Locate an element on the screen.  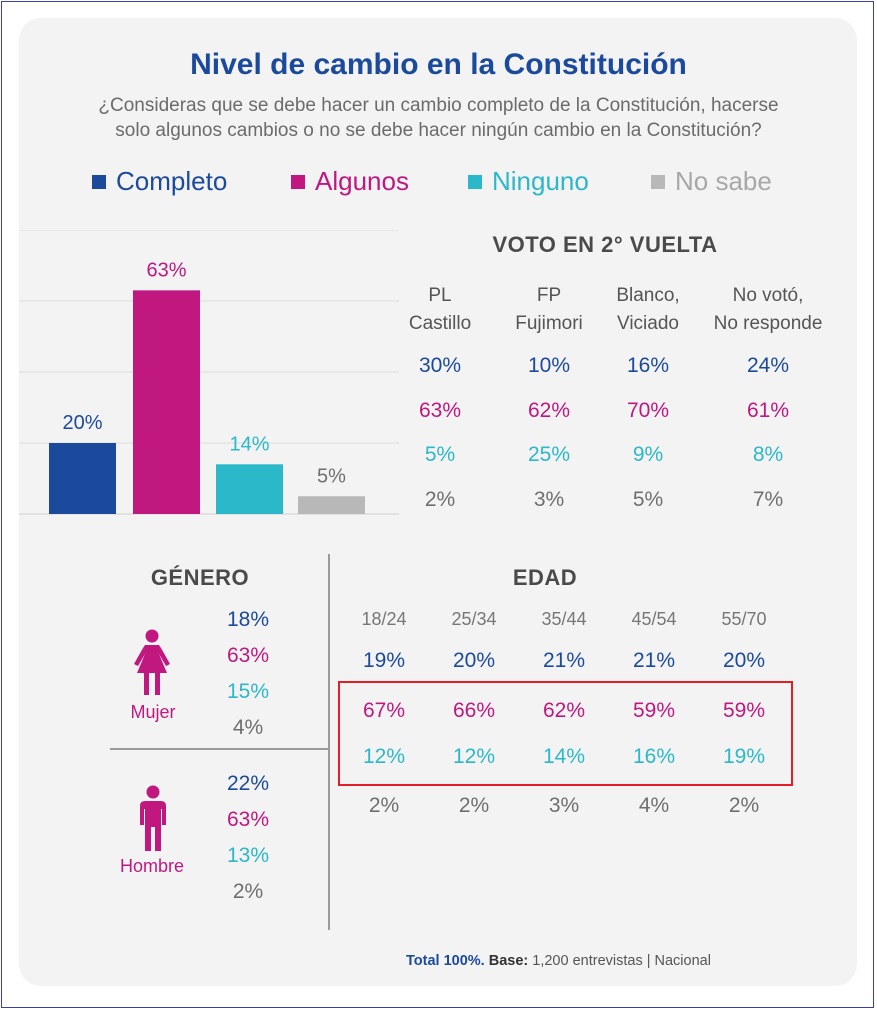
footer-base-value: 1,200 entrevistas | Nacional is located at coordinates (621, 961).